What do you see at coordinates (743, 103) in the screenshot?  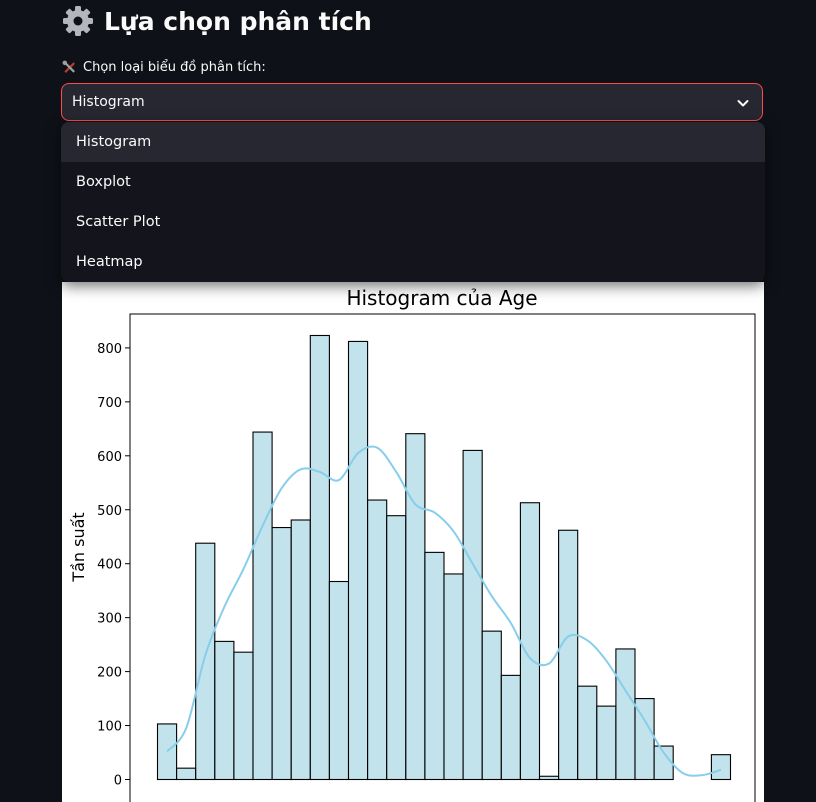 I see `chevron-down-icon` at bounding box center [743, 103].